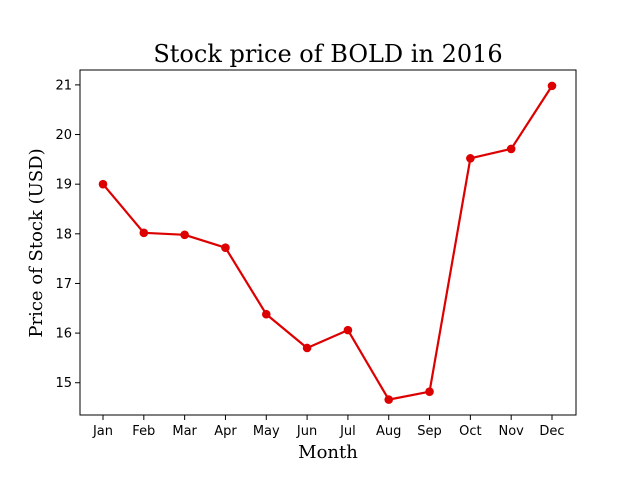 Image resolution: width=640 pixels, height=480 pixels. I want to click on data-point-jun, so click(307, 348).